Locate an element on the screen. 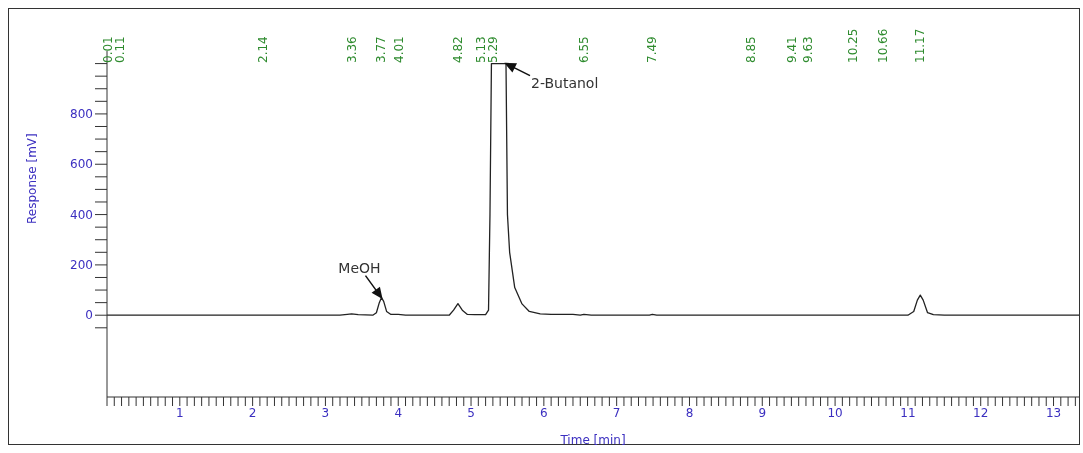 Image resolution: width=1083 pixels, height=453 pixels. y-axis-title: Response [mV] is located at coordinates (32, 178).